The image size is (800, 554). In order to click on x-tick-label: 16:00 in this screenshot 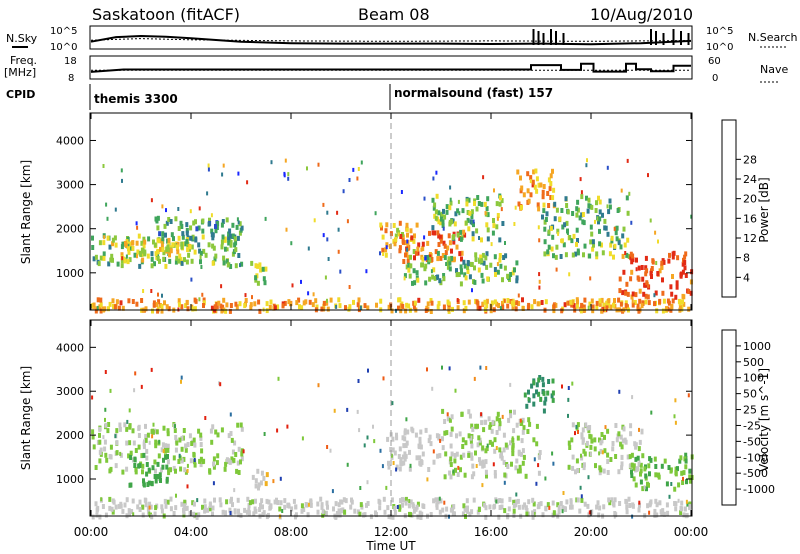, I will do `click(491, 532)`.